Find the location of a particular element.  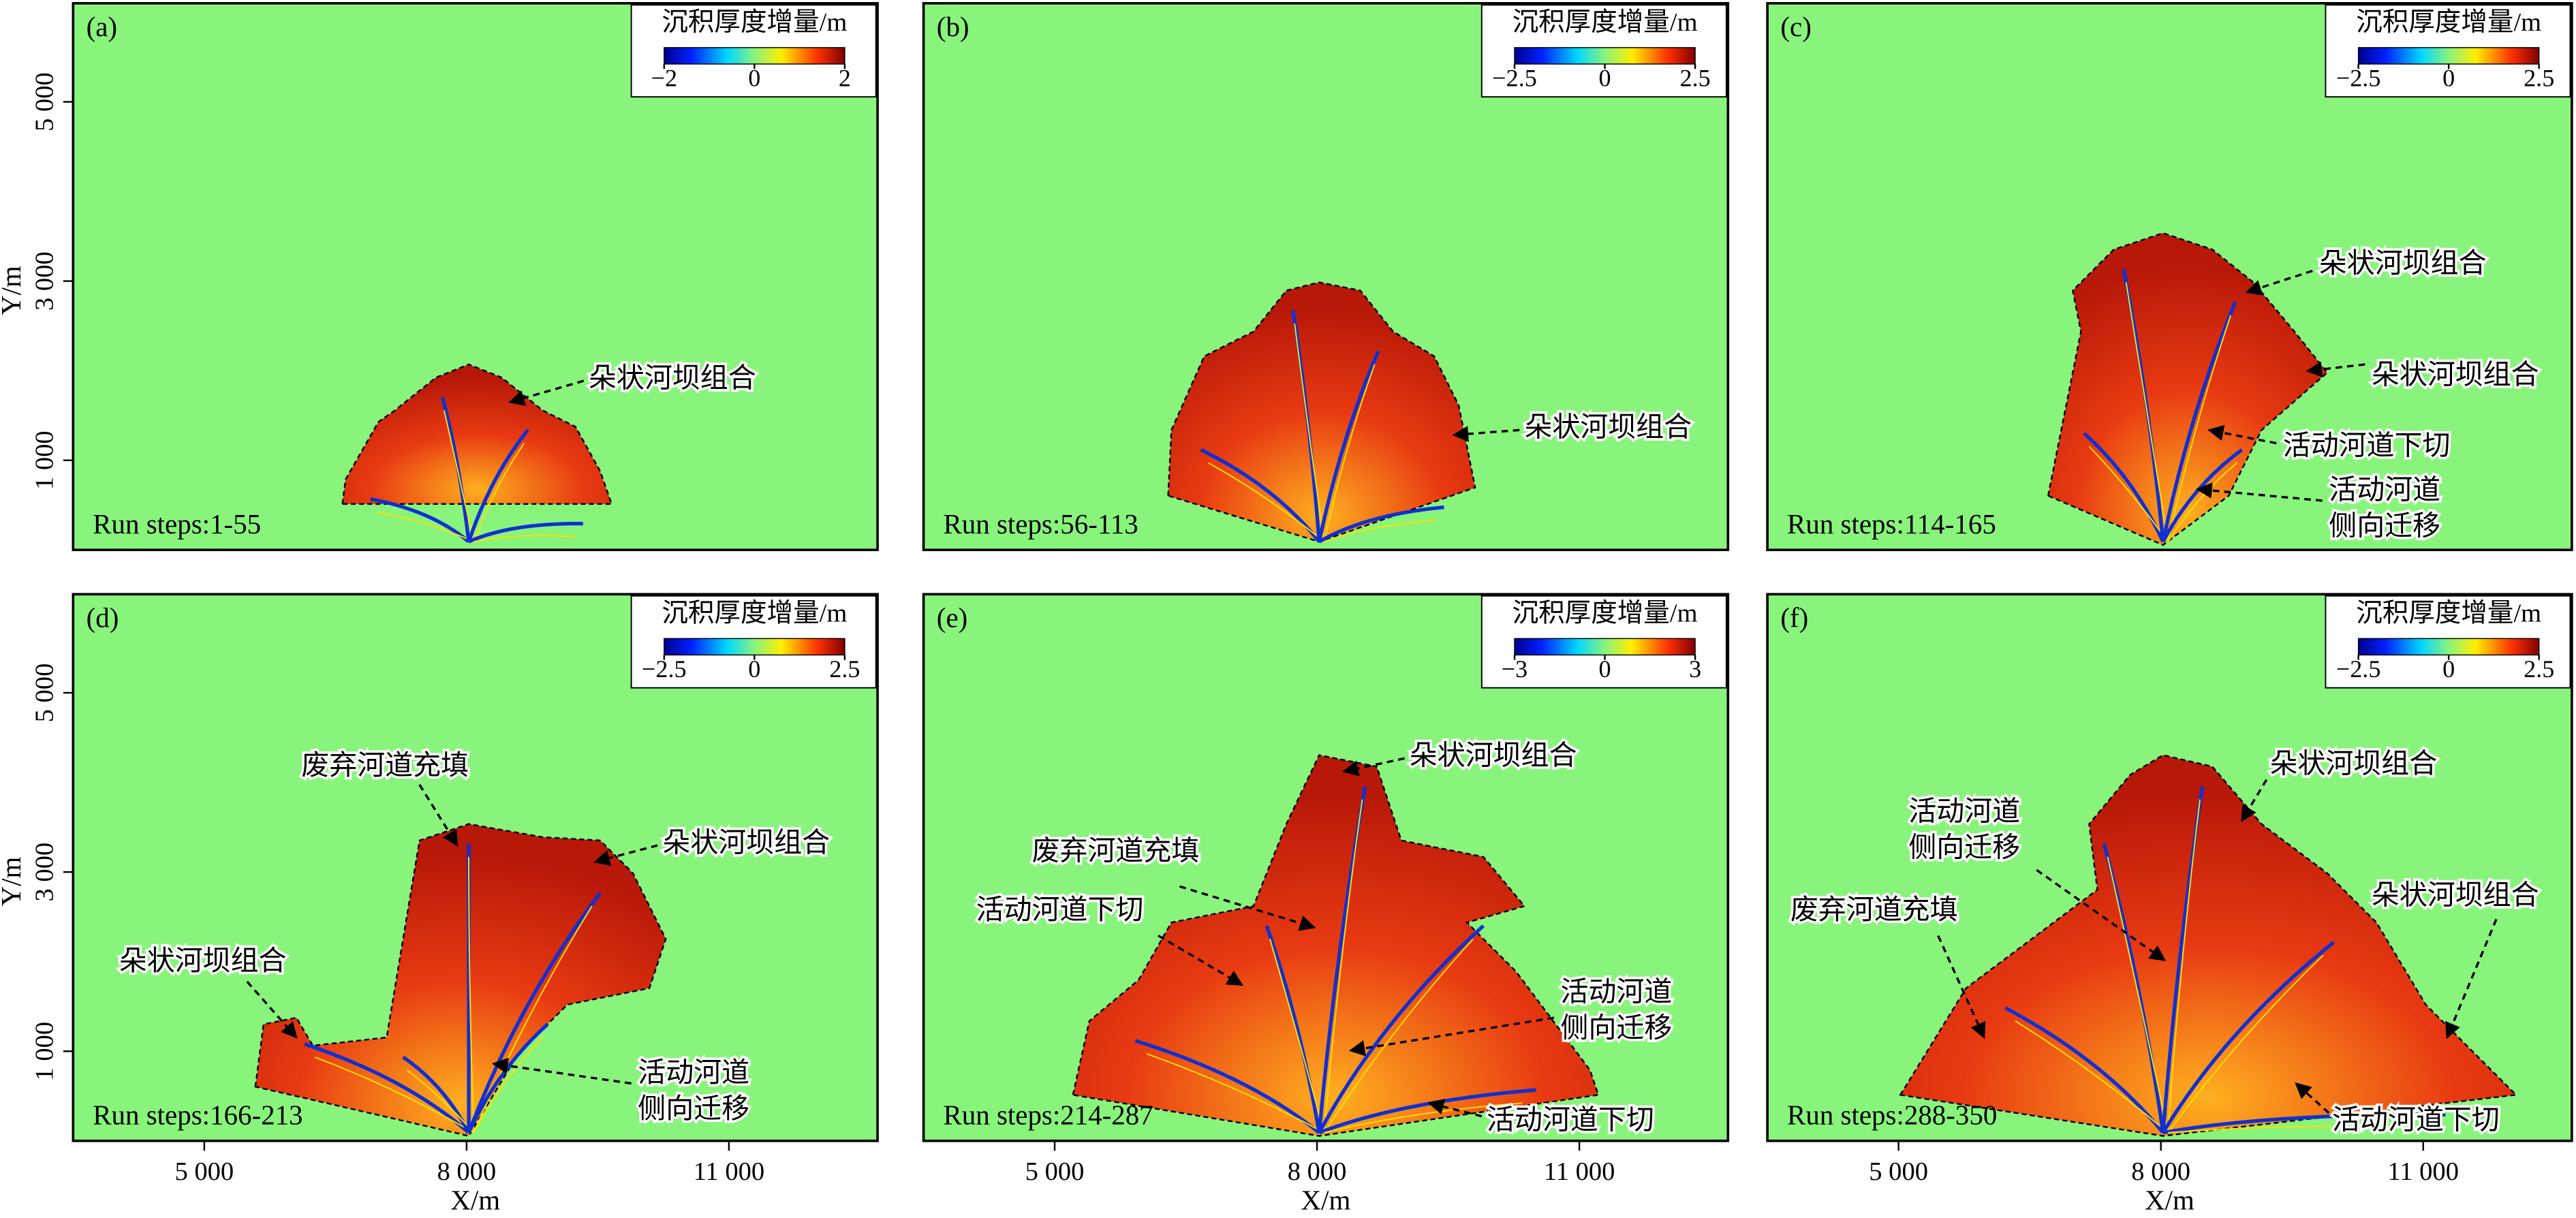

annotation: 侧向迁移 is located at coordinates (1964, 847).